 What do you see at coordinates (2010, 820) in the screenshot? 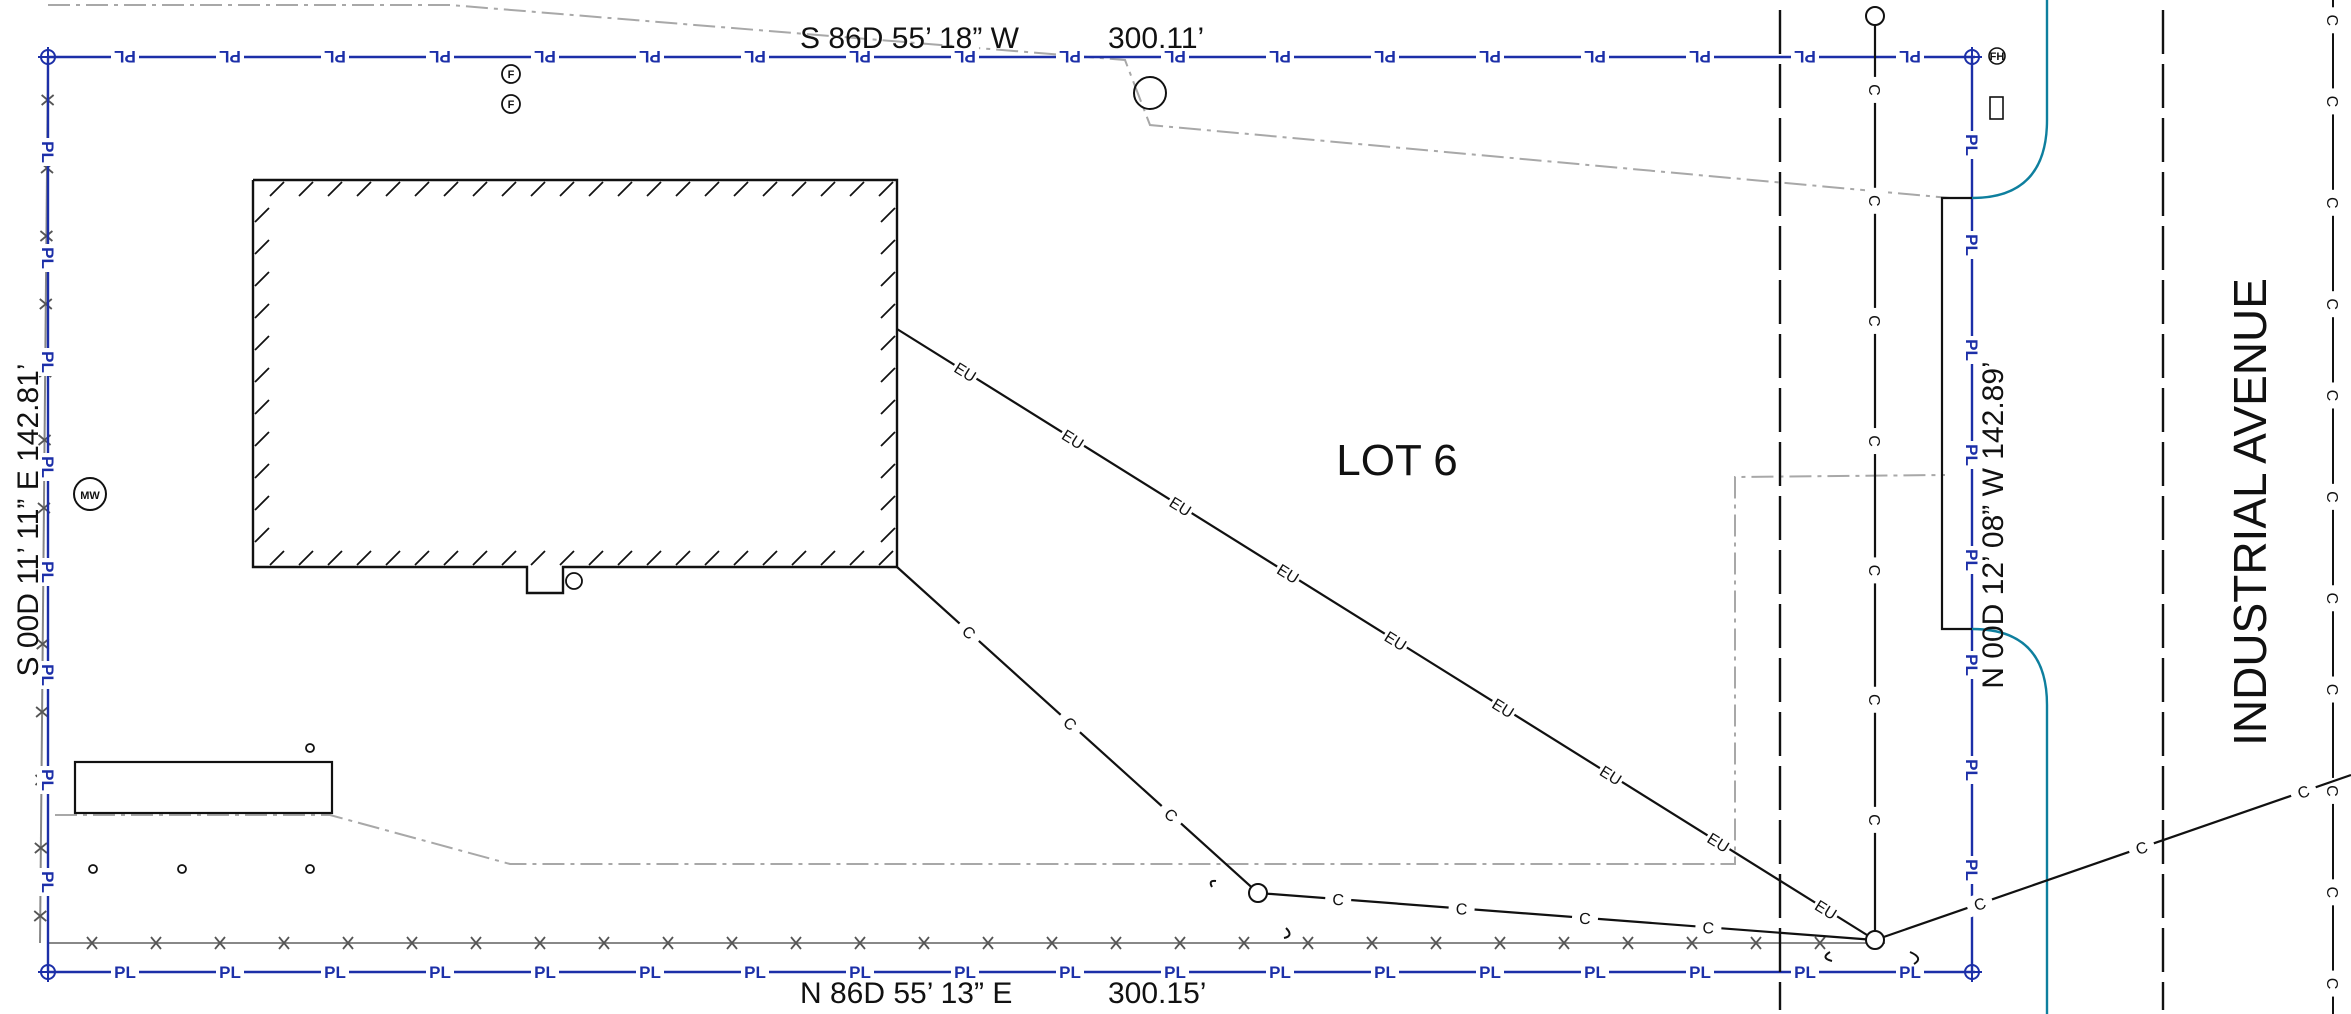
I see `curb-south` at bounding box center [2010, 820].